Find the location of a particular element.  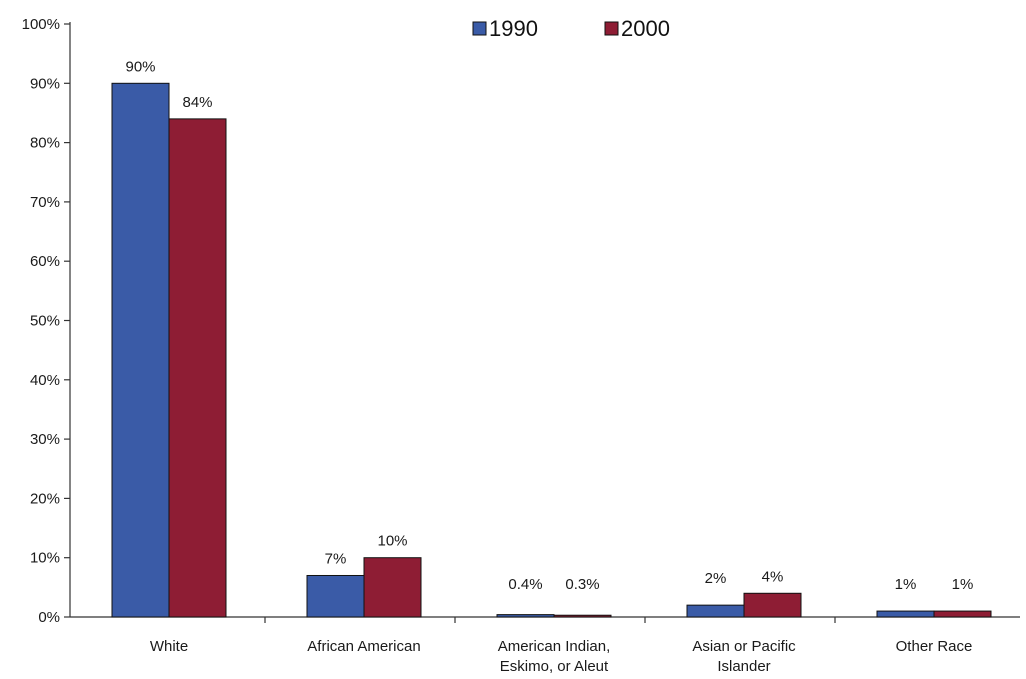

category-label: Other Race is located at coordinates (934, 646).